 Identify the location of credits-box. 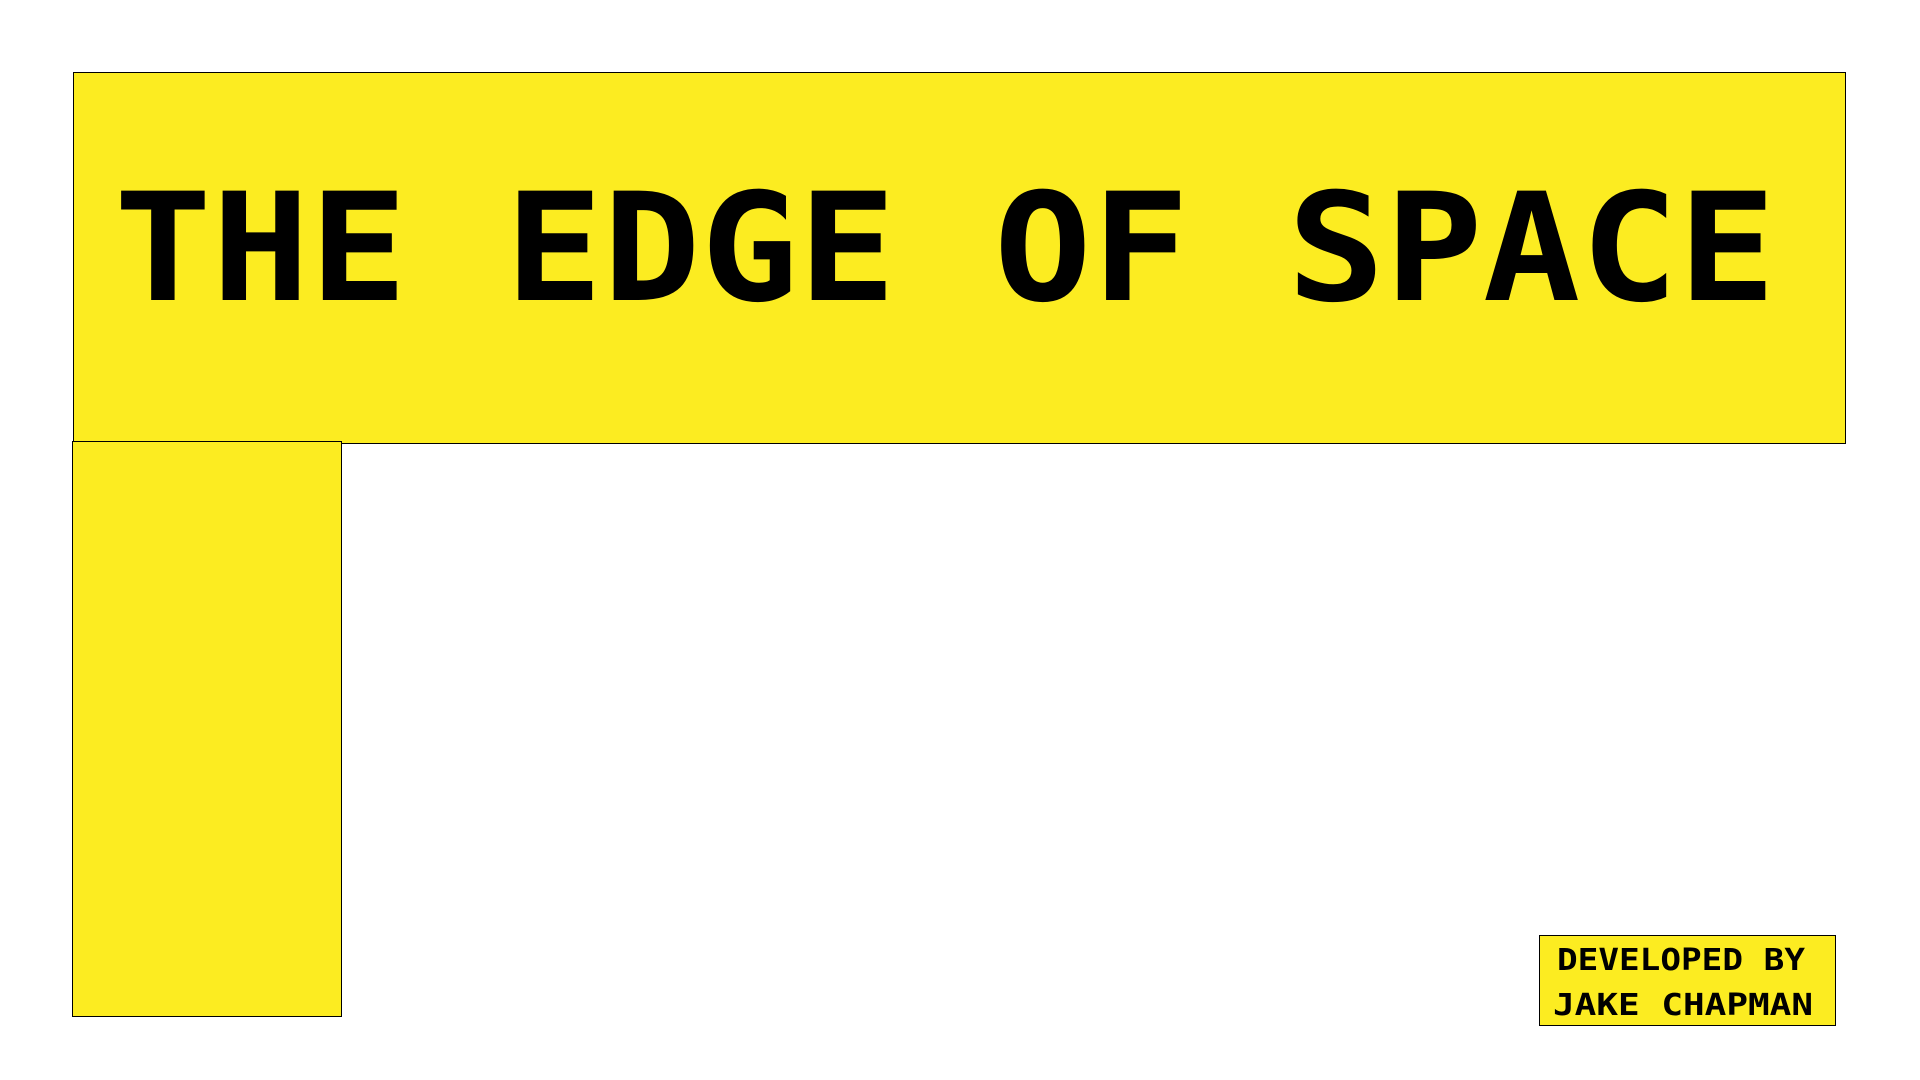
(1687, 980).